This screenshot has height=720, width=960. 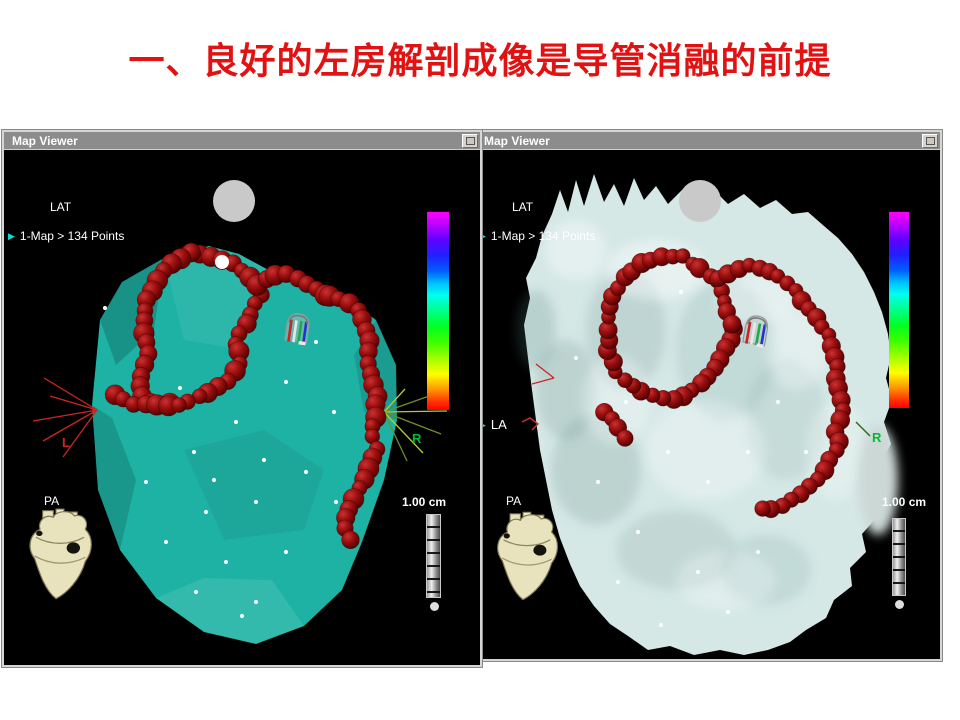 I want to click on ruler-knob-icon, so click(x=899, y=604).